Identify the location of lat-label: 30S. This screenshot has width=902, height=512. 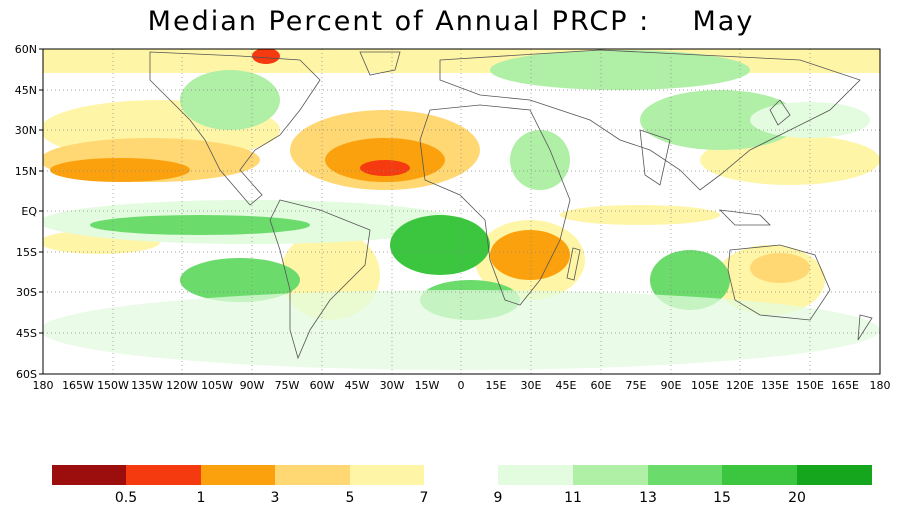
(26, 292).